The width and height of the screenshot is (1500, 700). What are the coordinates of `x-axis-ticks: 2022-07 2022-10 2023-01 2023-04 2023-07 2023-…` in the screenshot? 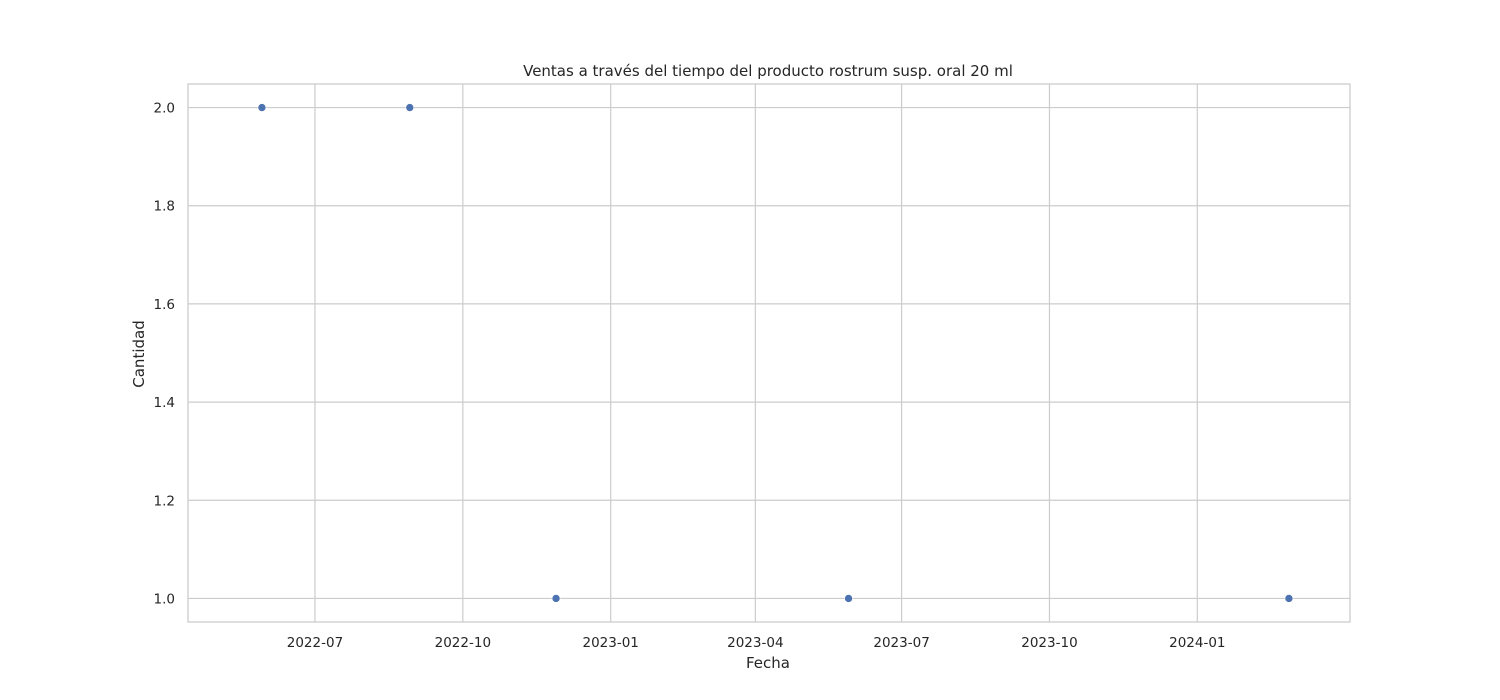 It's located at (756, 643).